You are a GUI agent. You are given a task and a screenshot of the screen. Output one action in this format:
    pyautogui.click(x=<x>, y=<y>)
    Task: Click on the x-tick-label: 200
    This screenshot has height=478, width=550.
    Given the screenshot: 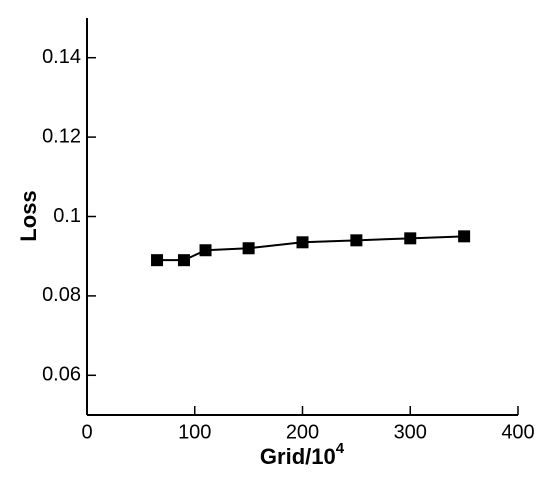 What is the action you would take?
    pyautogui.click(x=302, y=432)
    